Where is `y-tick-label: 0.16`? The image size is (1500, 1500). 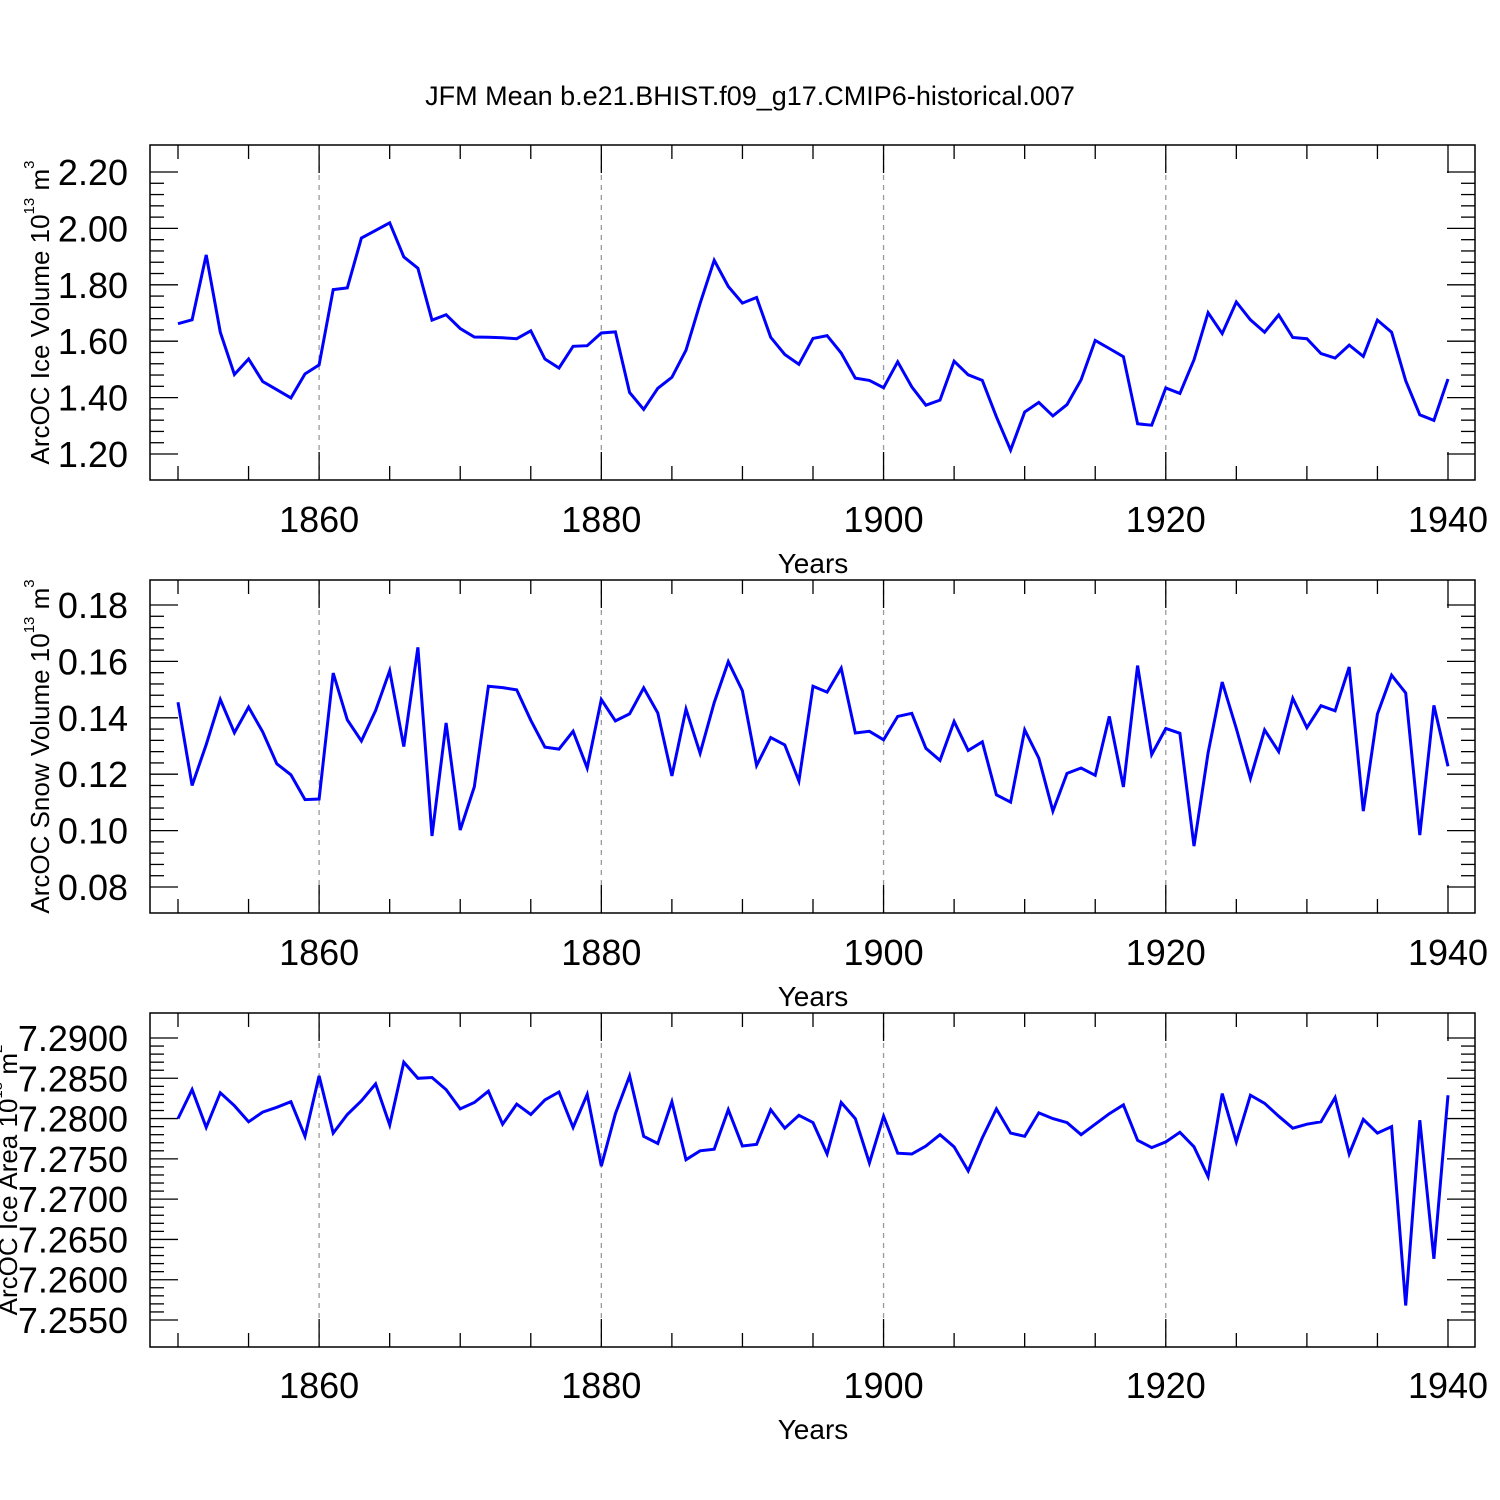 y-tick-label: 0.16 is located at coordinates (93, 661).